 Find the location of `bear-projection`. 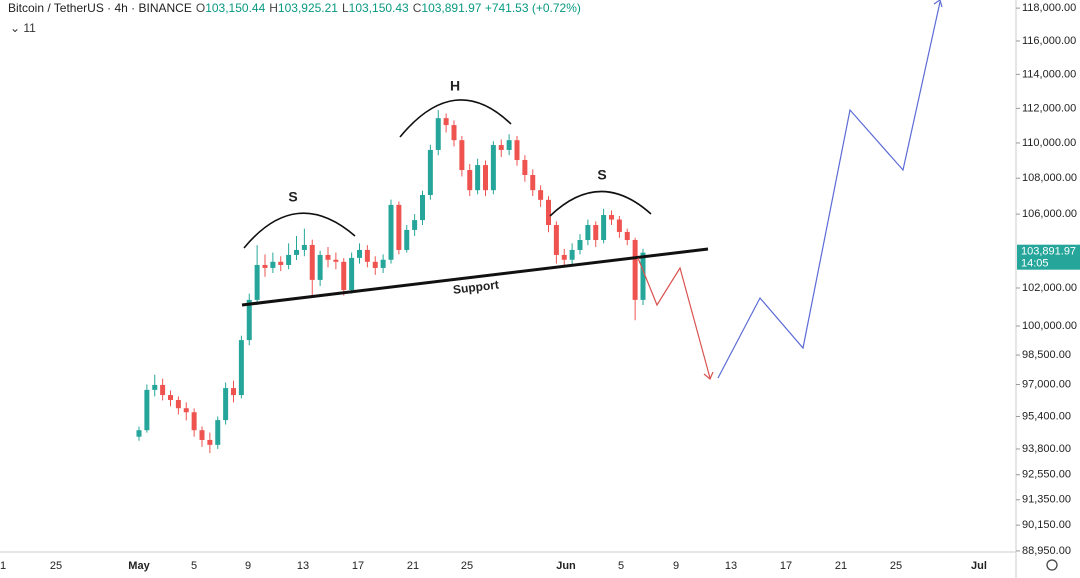

bear-projection is located at coordinates (674, 318).